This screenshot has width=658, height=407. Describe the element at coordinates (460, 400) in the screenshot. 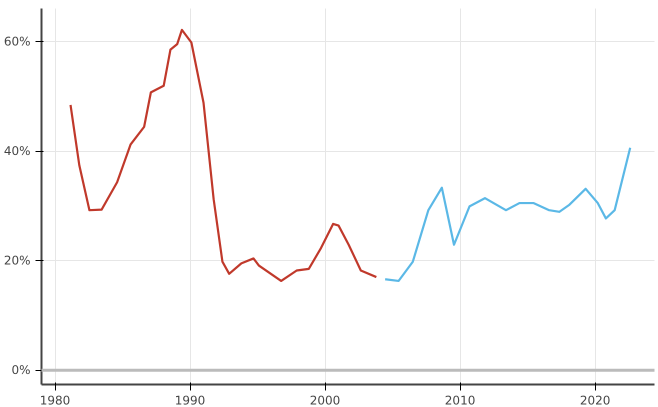

I see `x-tick-label: 2010` at that location.